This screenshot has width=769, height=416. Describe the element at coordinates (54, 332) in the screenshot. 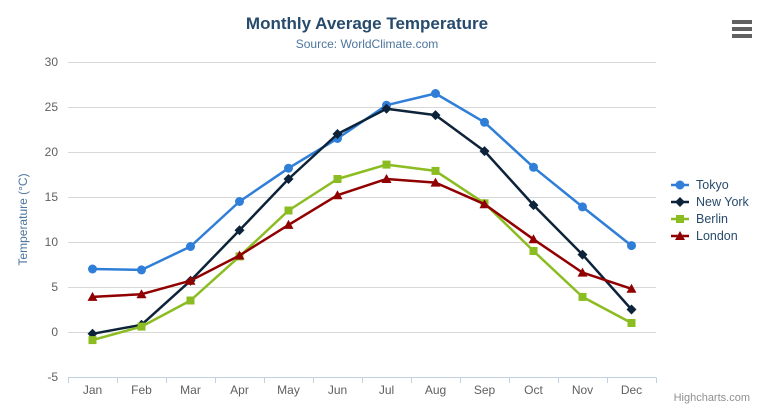

I see `y-axis-tick-label: 0` at that location.